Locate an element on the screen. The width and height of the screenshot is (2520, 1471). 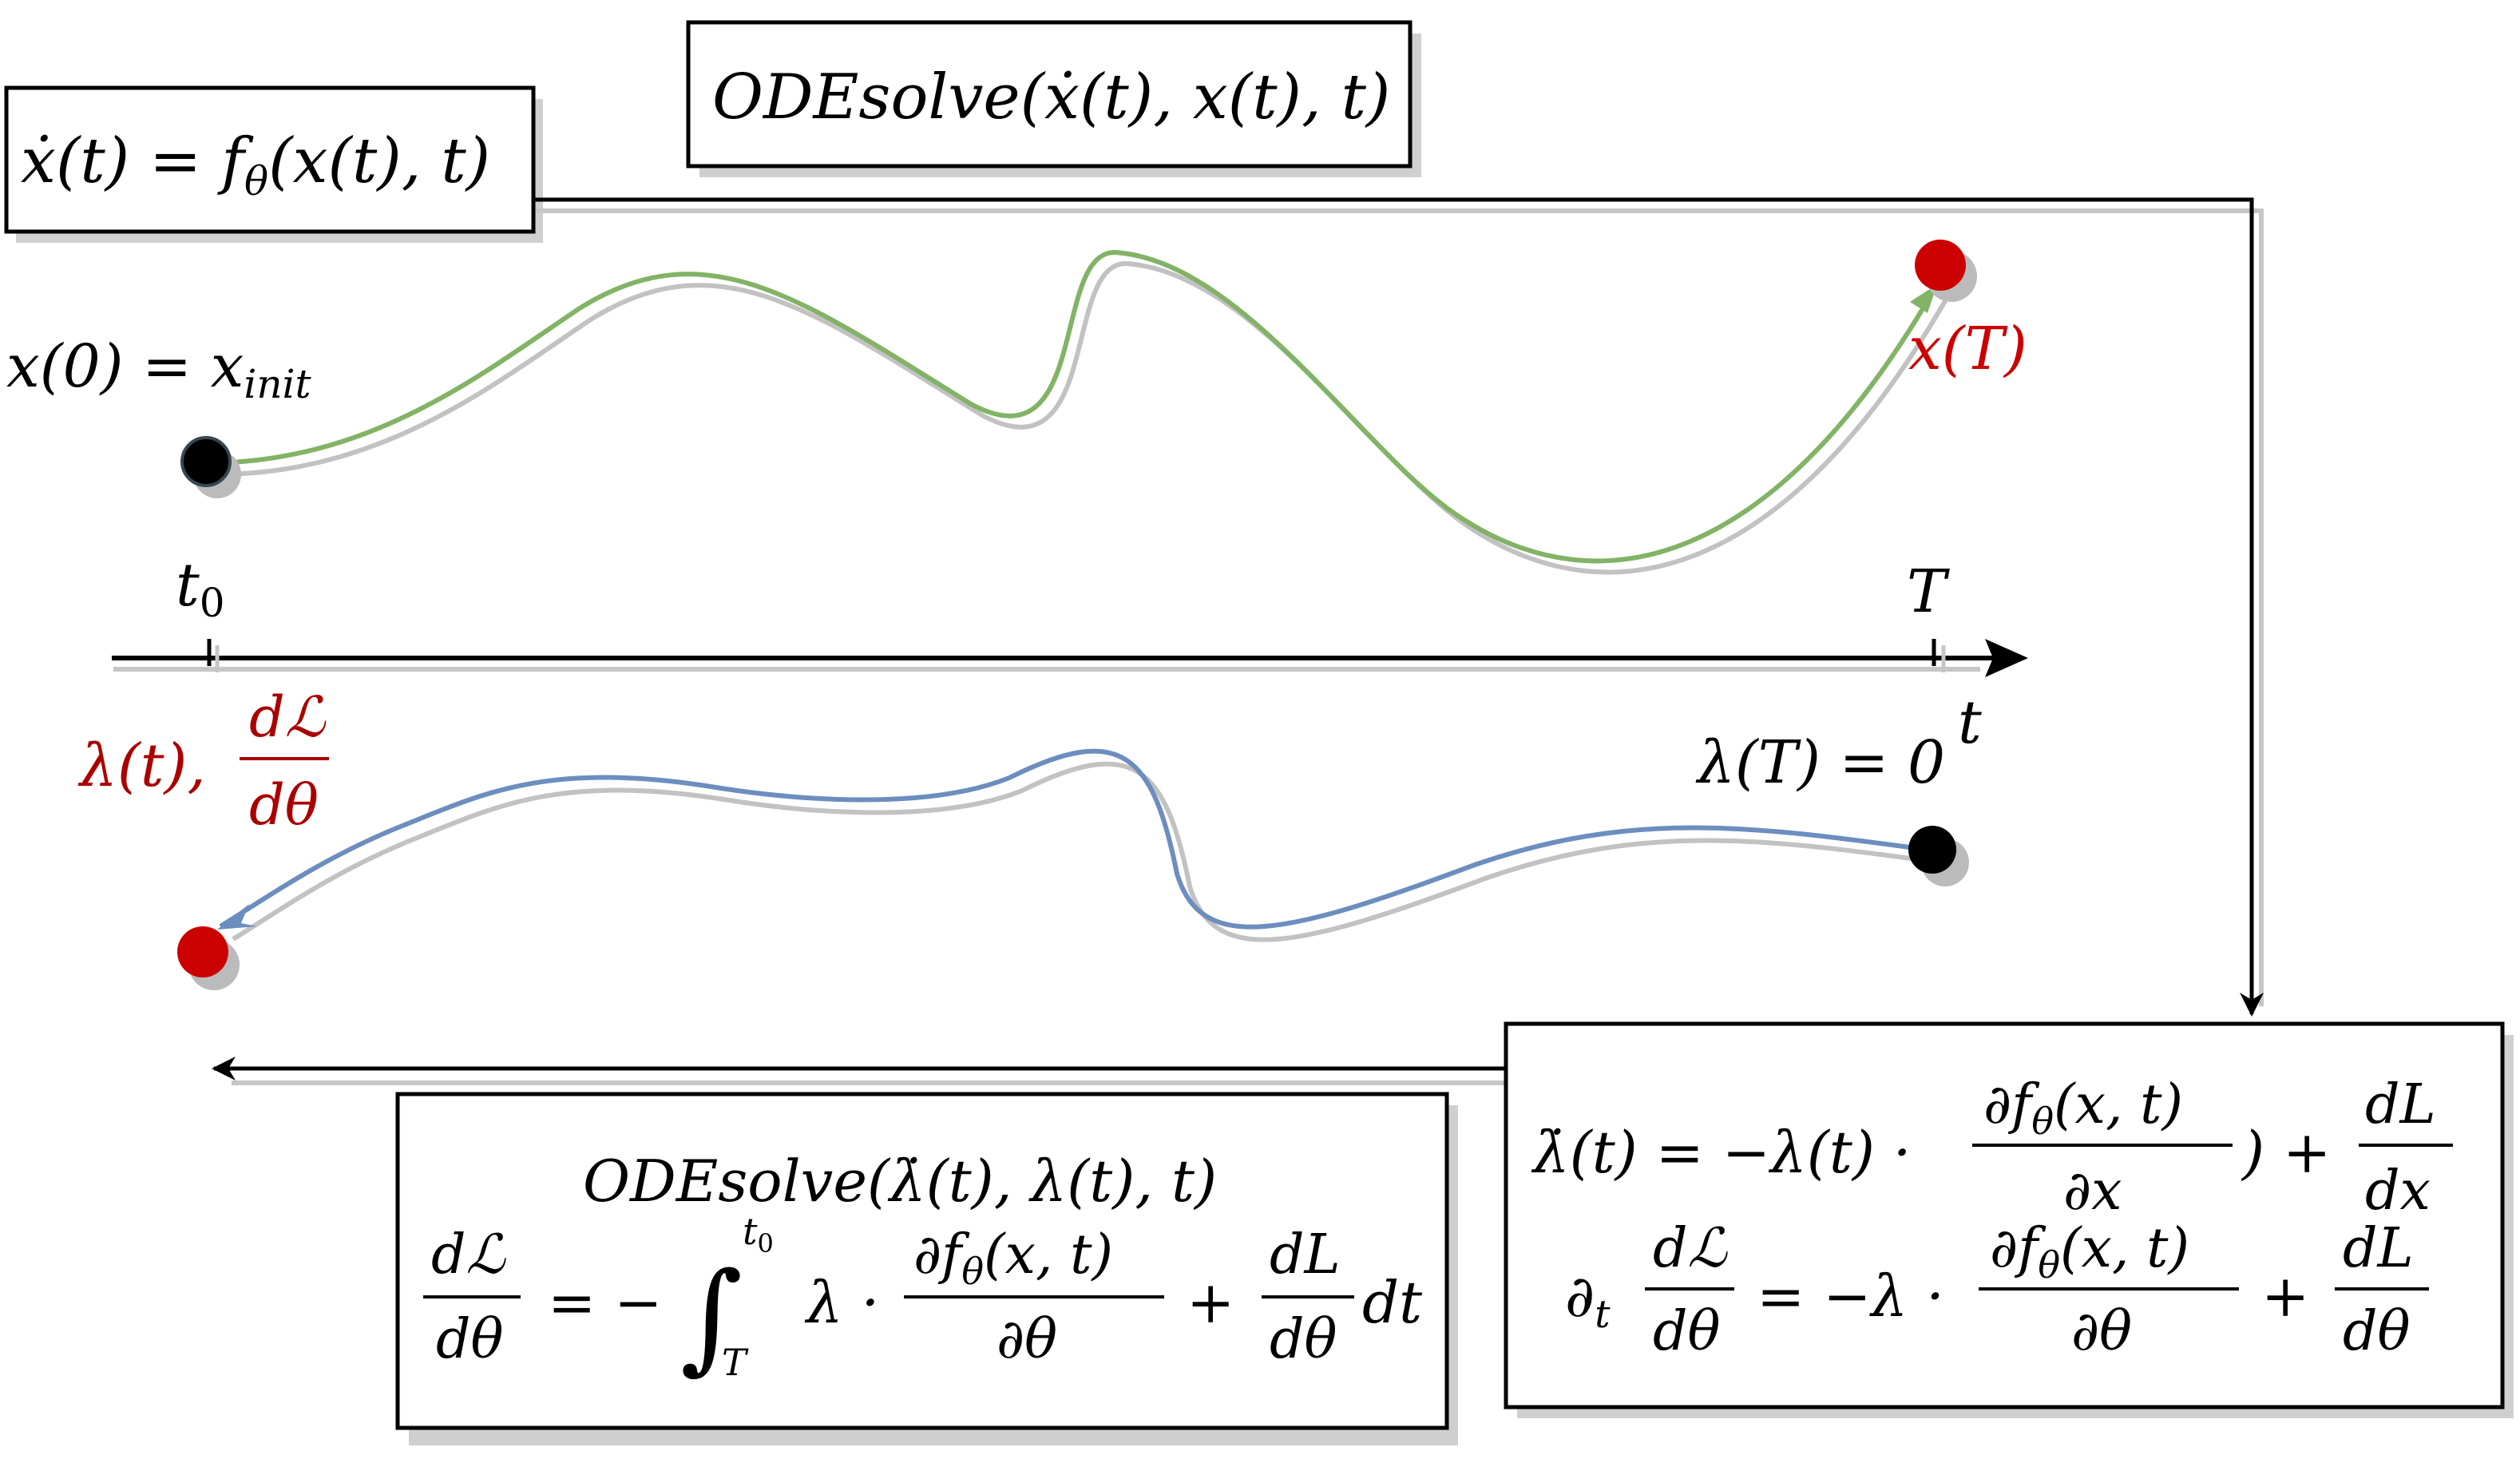
odesolve-forward-box is located at coordinates (1049, 94).